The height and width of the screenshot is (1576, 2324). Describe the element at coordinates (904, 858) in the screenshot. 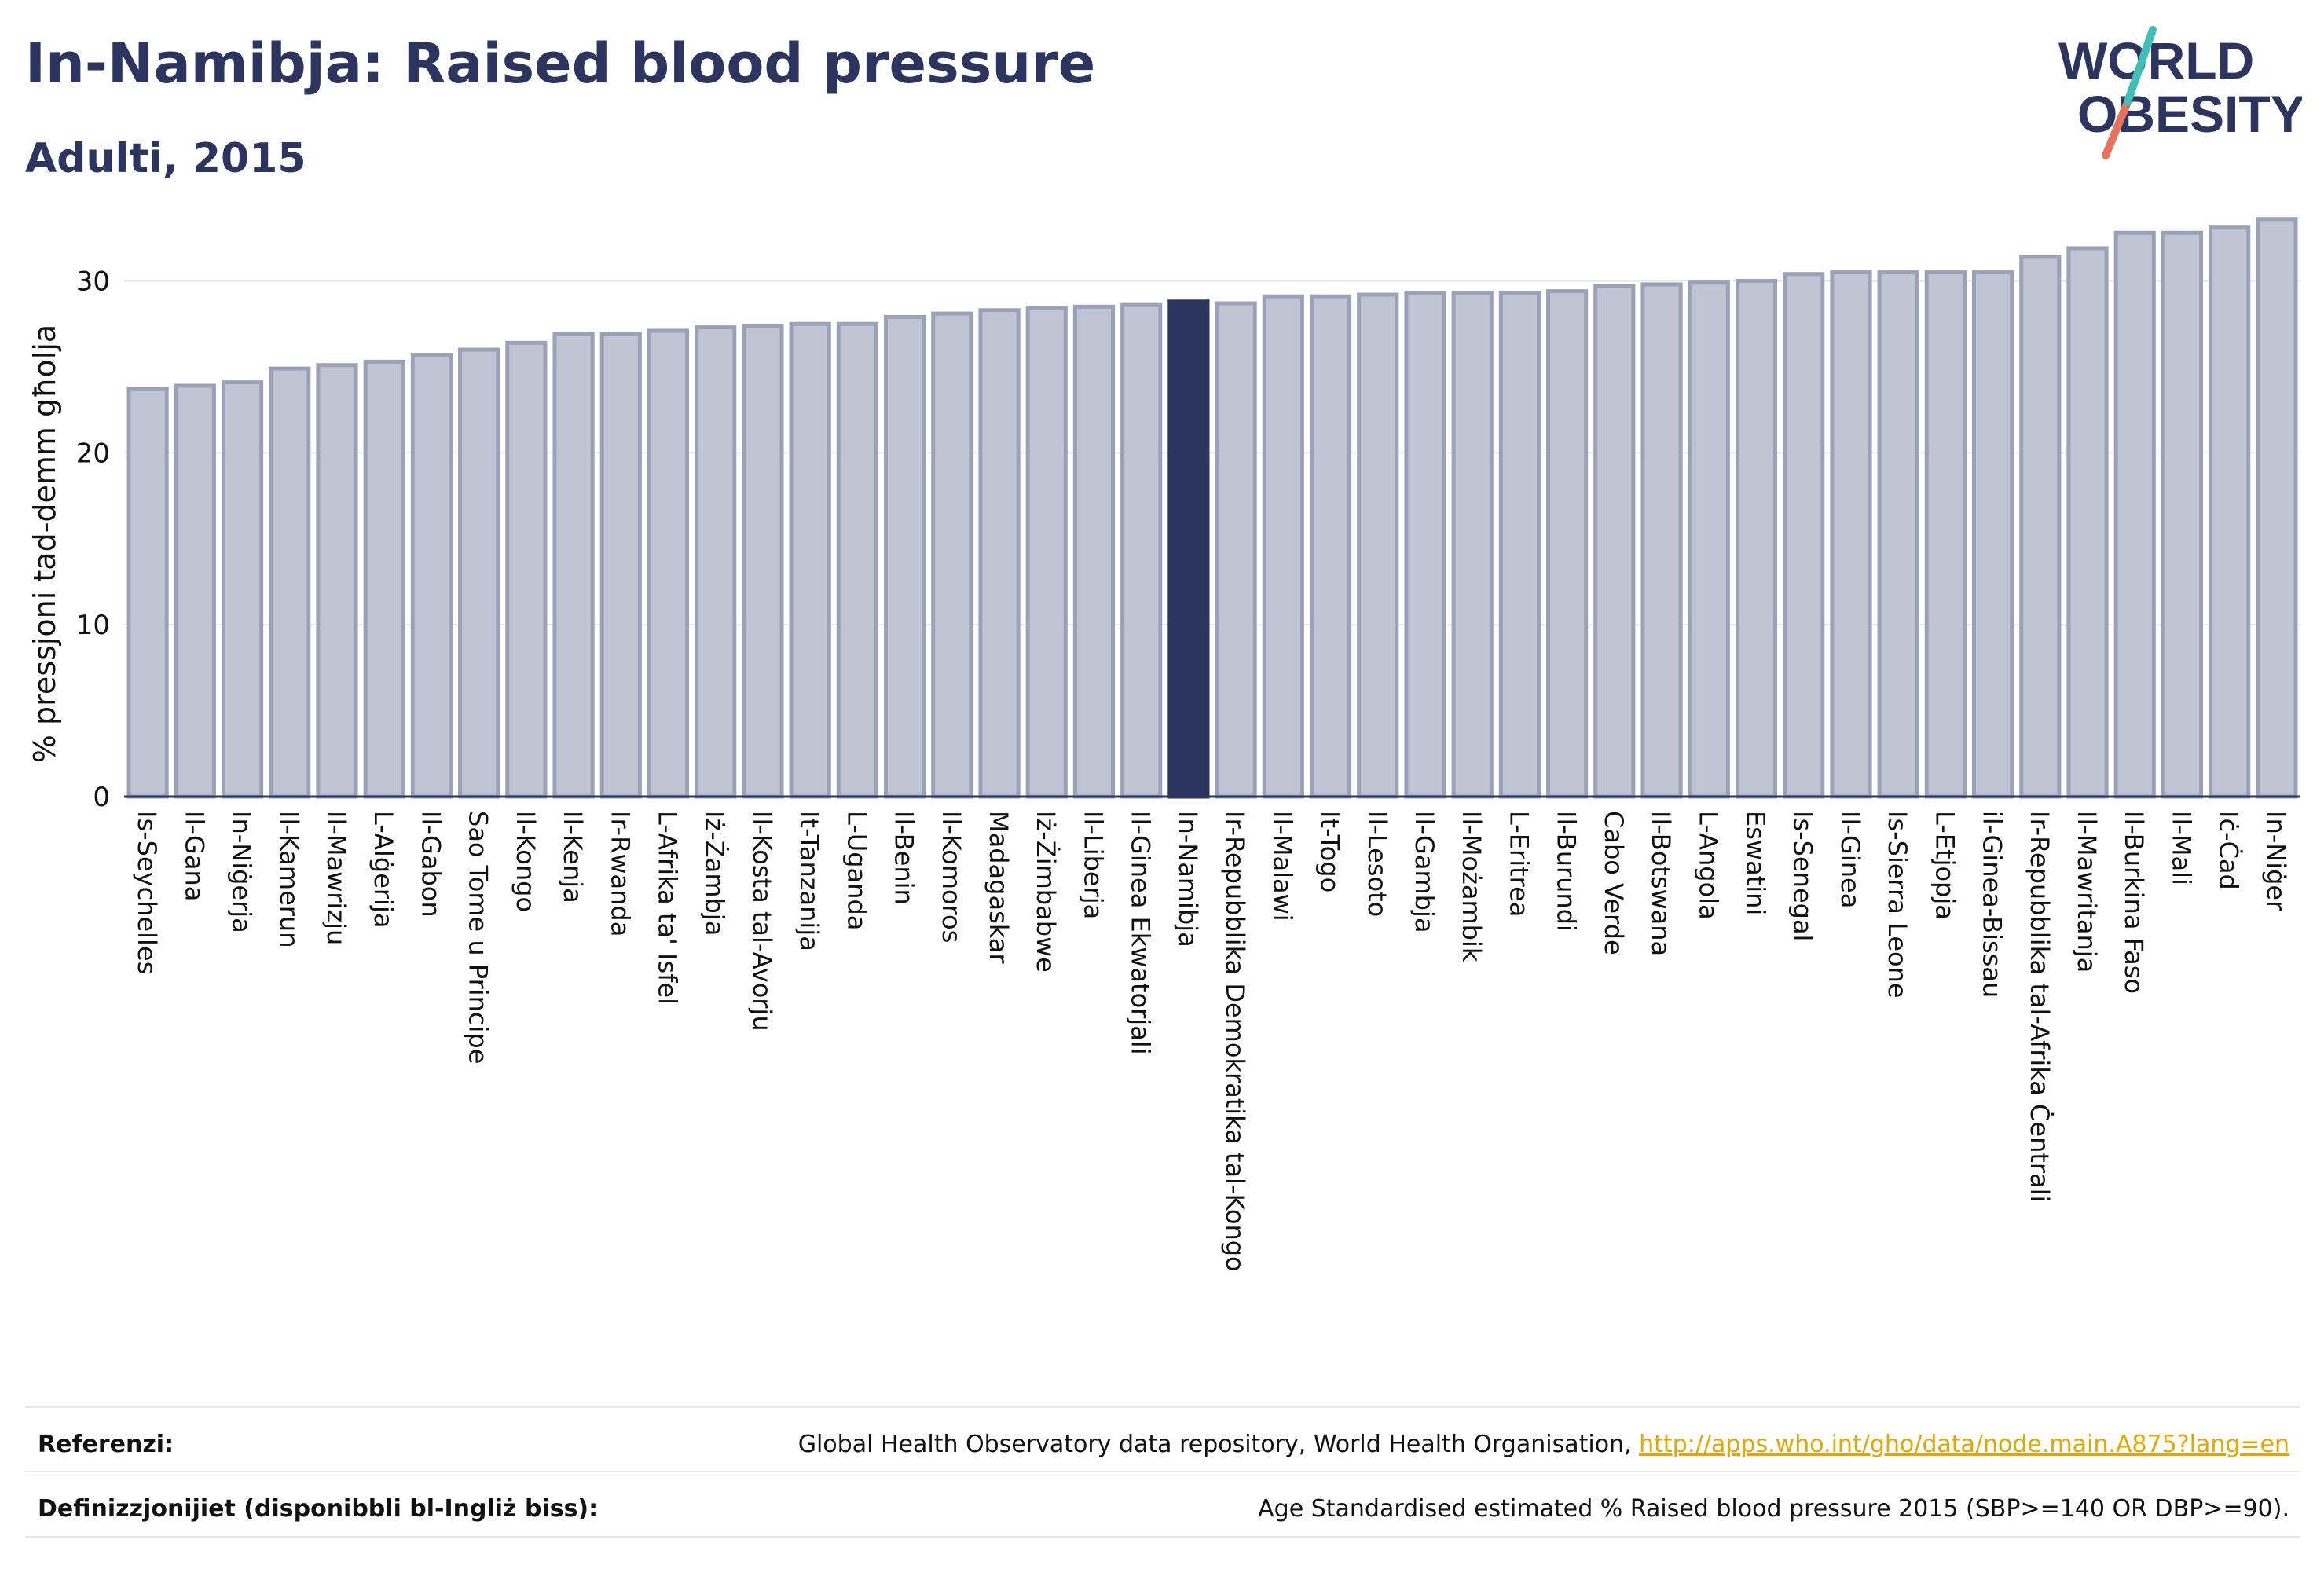

I see `x-tick-label: Il-Benin` at that location.